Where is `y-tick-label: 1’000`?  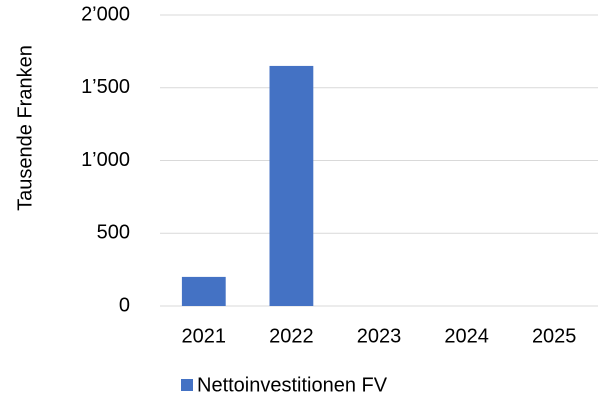
y-tick-label: 1’000 is located at coordinates (105, 160).